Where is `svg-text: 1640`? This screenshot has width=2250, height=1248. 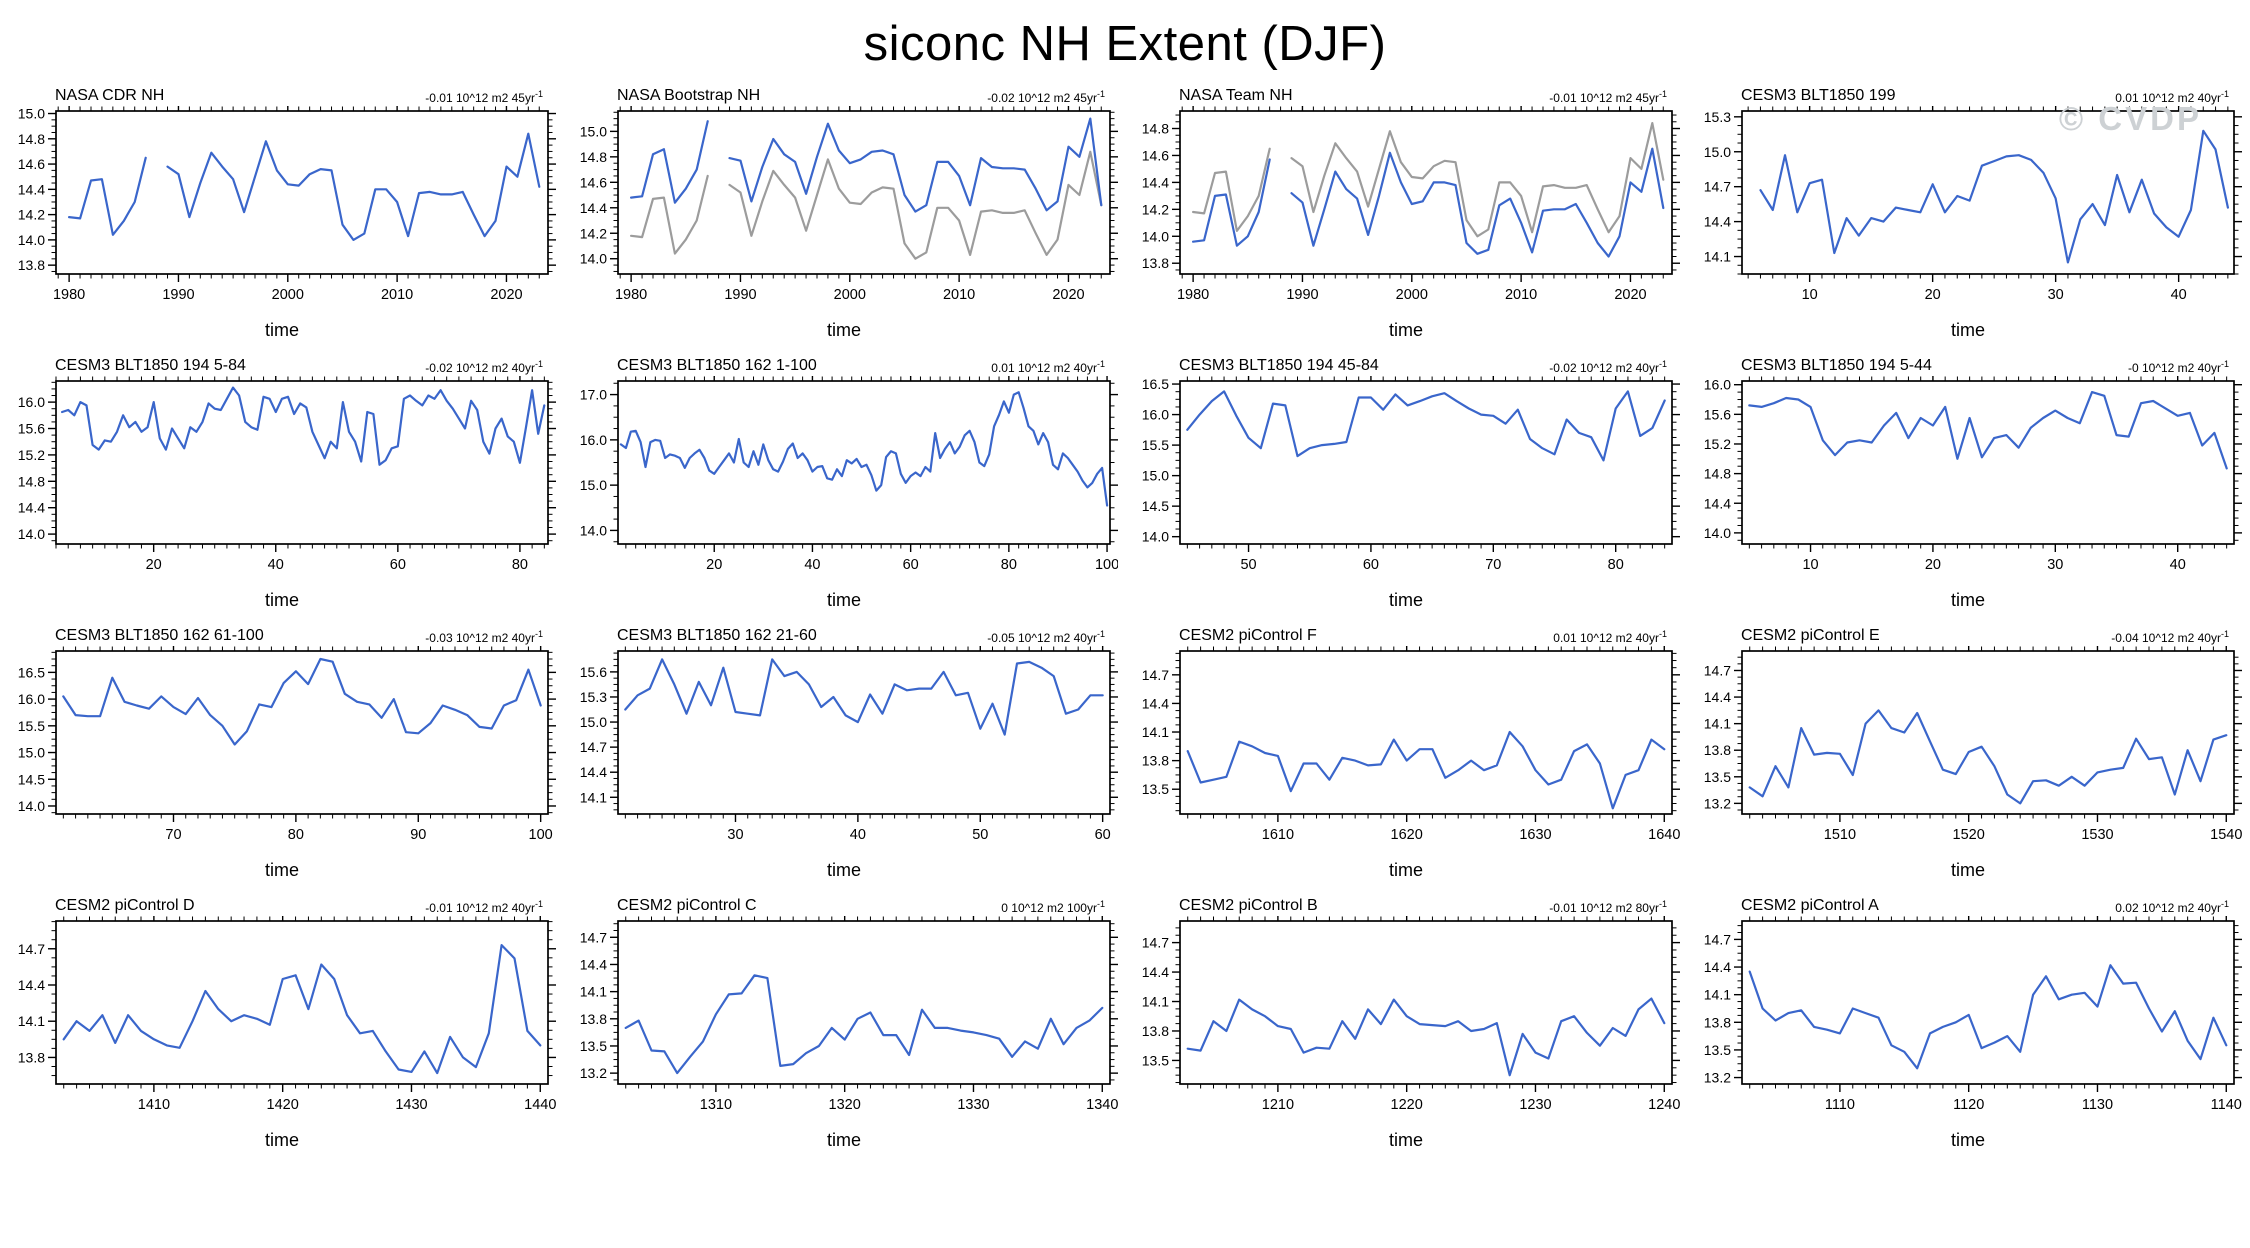 svg-text: 1640 is located at coordinates (1664, 835).